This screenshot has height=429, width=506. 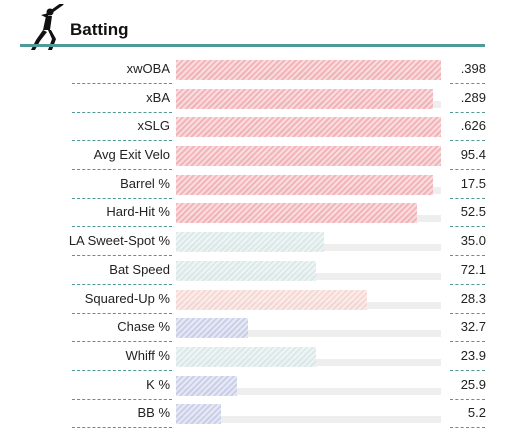 I want to click on stat-row: Bat Speed 72.1, so click(x=253, y=271).